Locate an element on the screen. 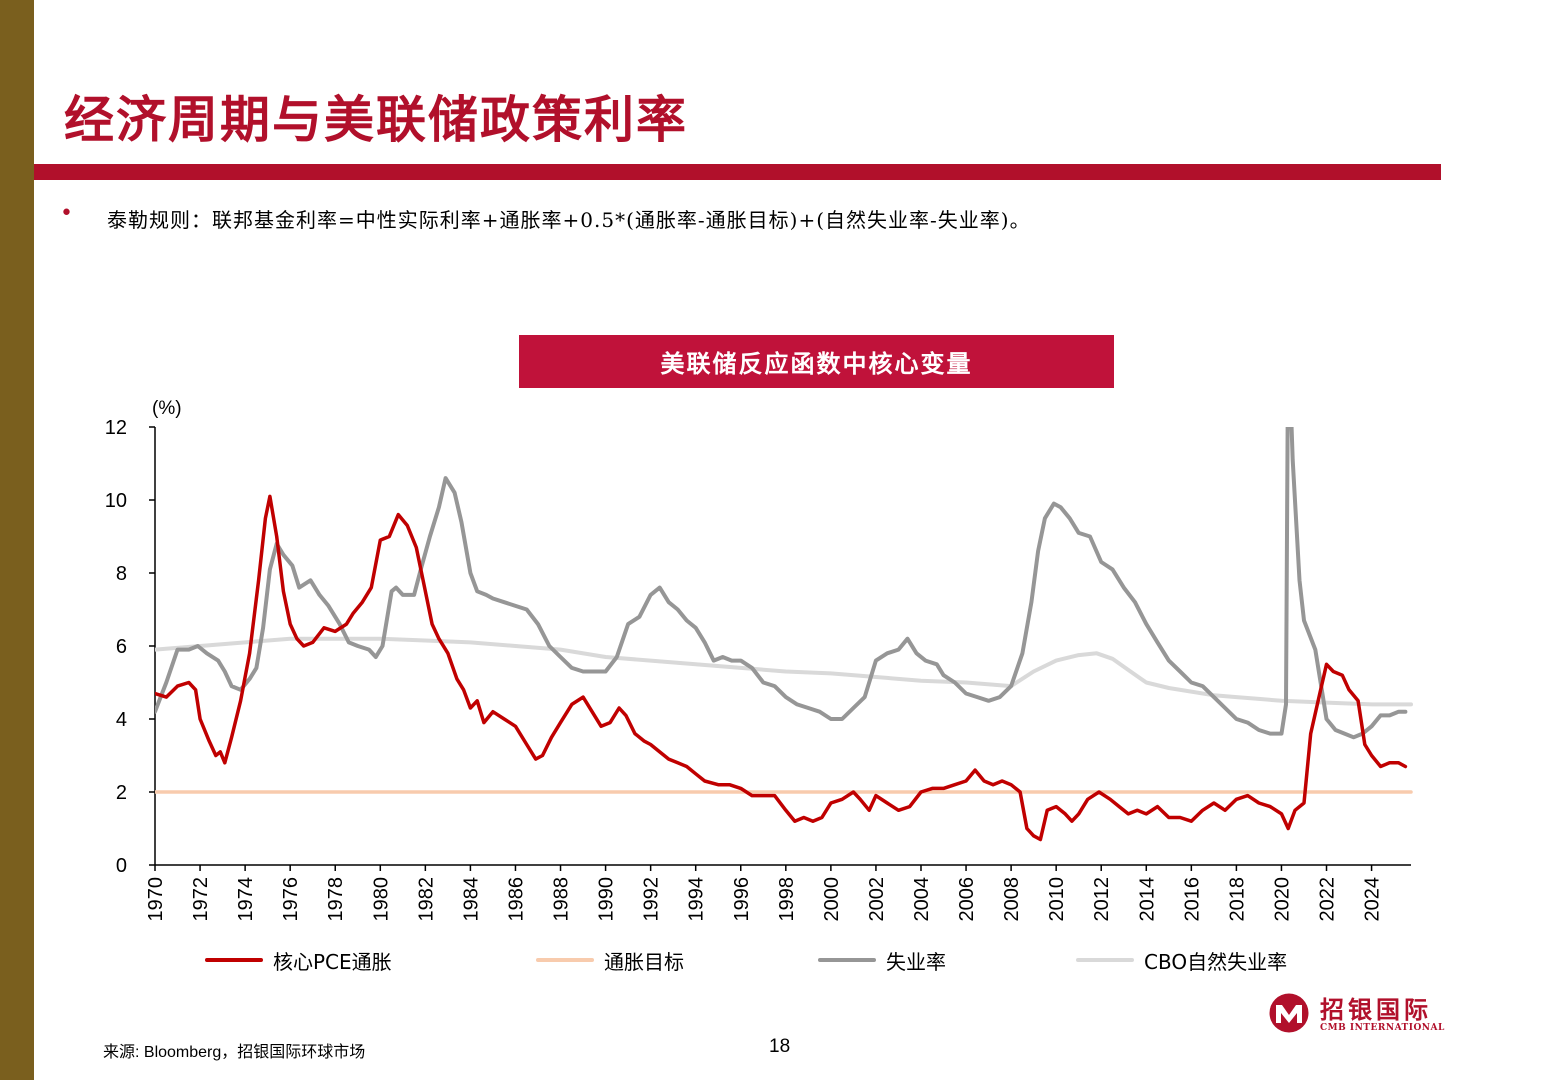 Image resolution: width=1560 pixels, height=1080 pixels. chart-title: 美联储反应函数中核心变量 is located at coordinates (816, 364).